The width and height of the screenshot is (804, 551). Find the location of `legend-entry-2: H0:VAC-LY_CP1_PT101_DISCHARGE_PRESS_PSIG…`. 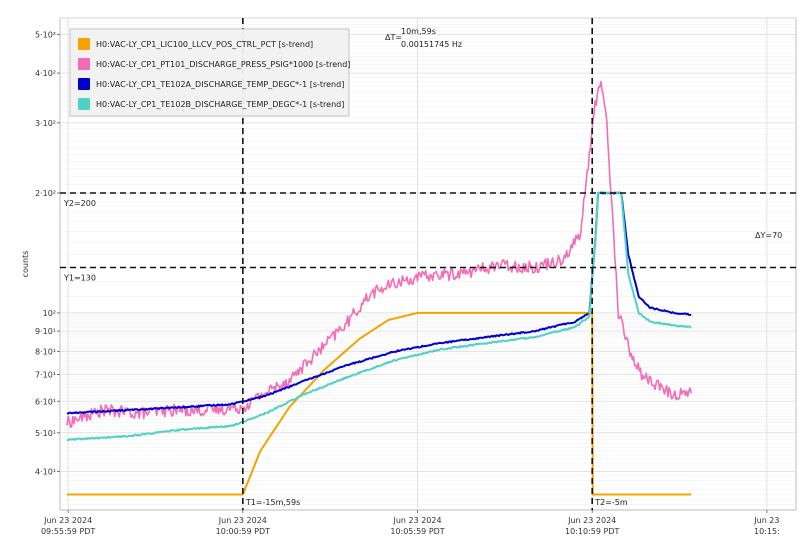

legend-entry-2: H0:VAC-LY_CP1_PT101_DISCHARGE_PRESS_PSIG… is located at coordinates (223, 64).